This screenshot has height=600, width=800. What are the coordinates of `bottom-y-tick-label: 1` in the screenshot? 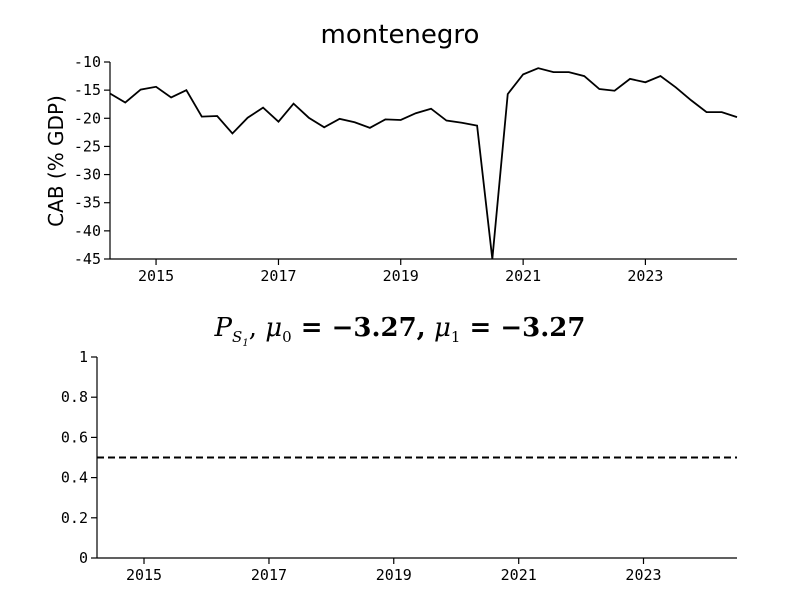 It's located at (83, 357).